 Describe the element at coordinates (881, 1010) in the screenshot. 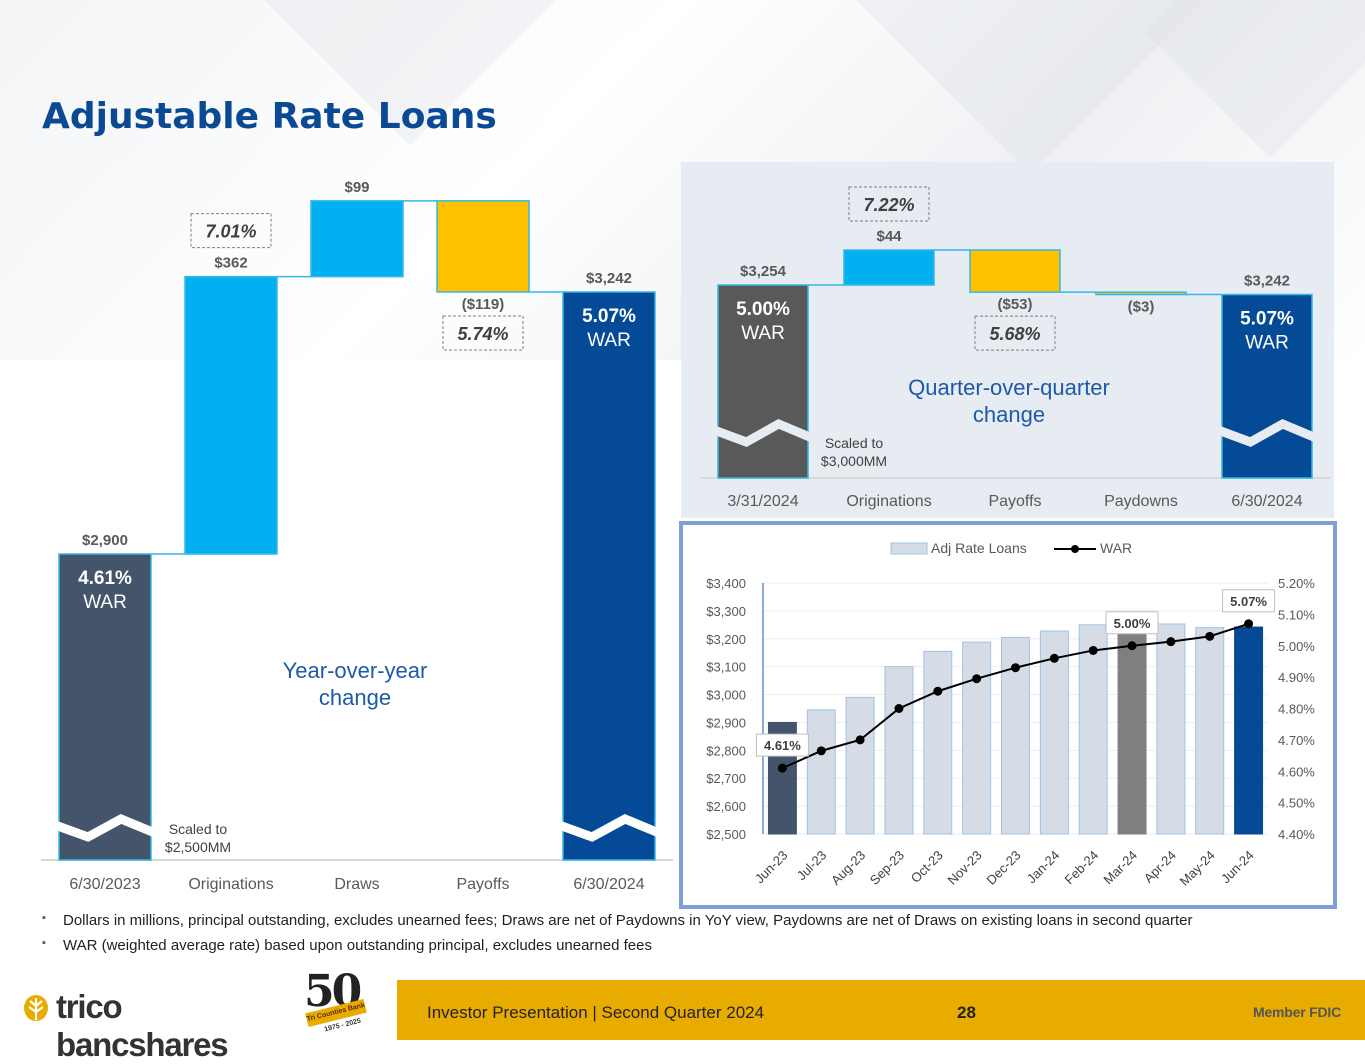

I see `footer-bar` at that location.